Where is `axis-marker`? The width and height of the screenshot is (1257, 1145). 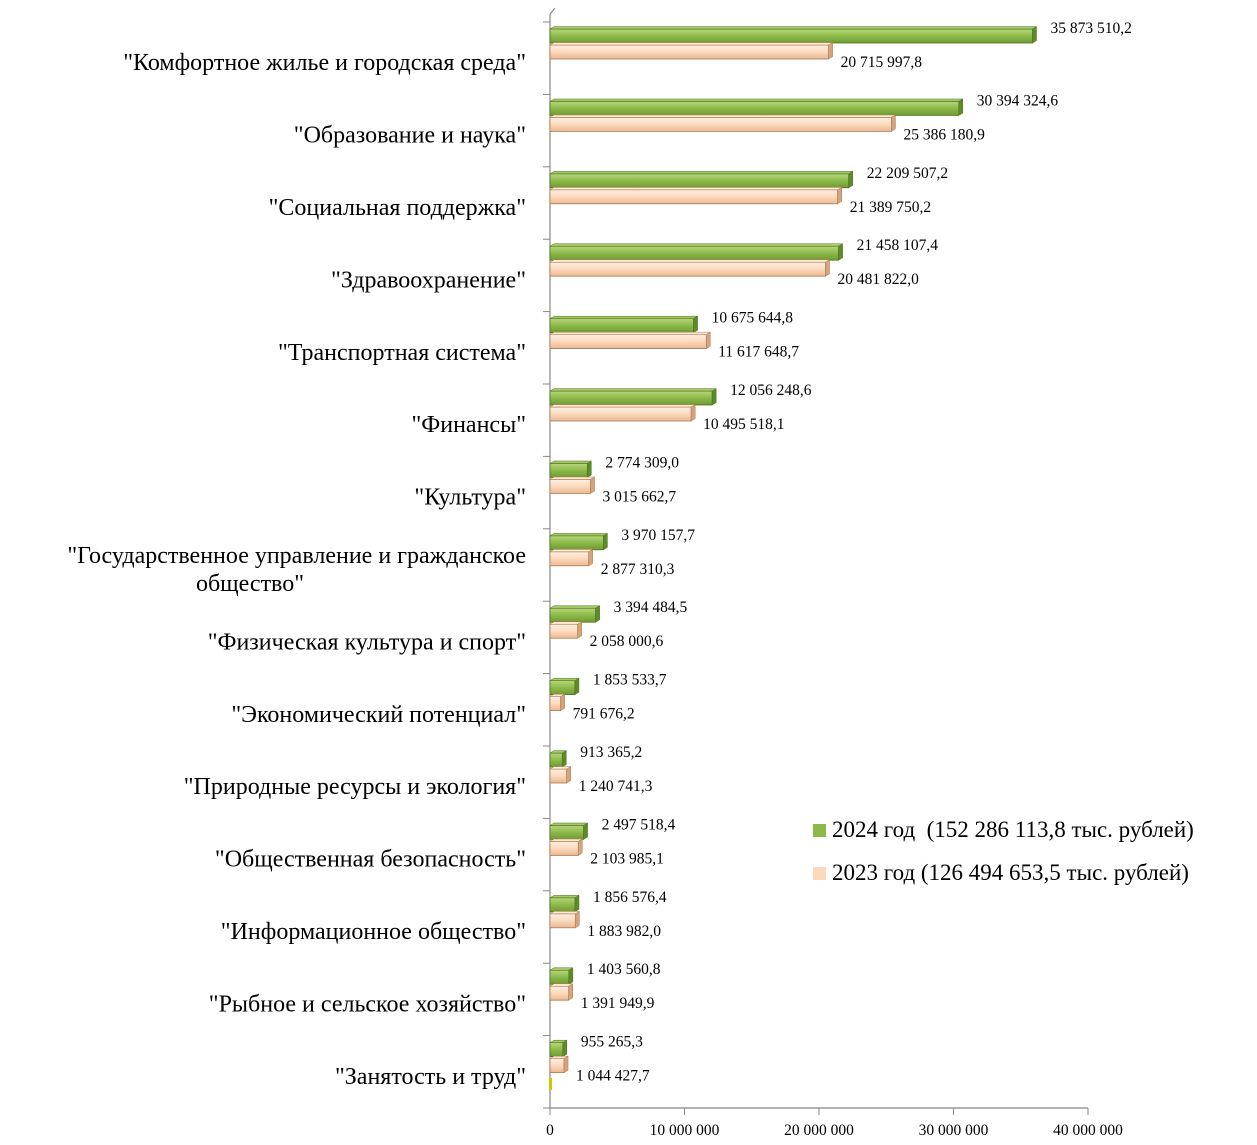 axis-marker is located at coordinates (550, 1084).